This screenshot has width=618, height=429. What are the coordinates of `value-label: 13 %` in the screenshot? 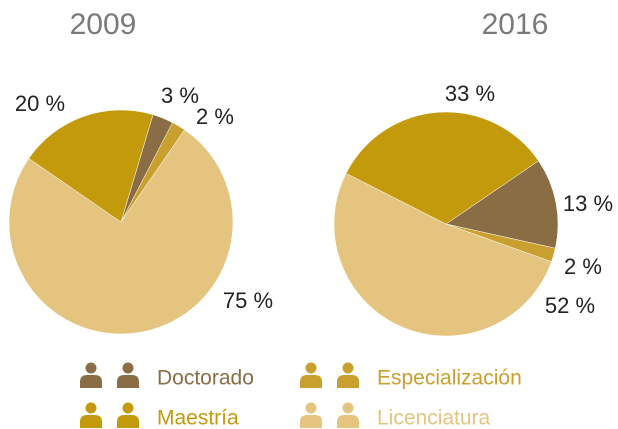 It's located at (588, 203).